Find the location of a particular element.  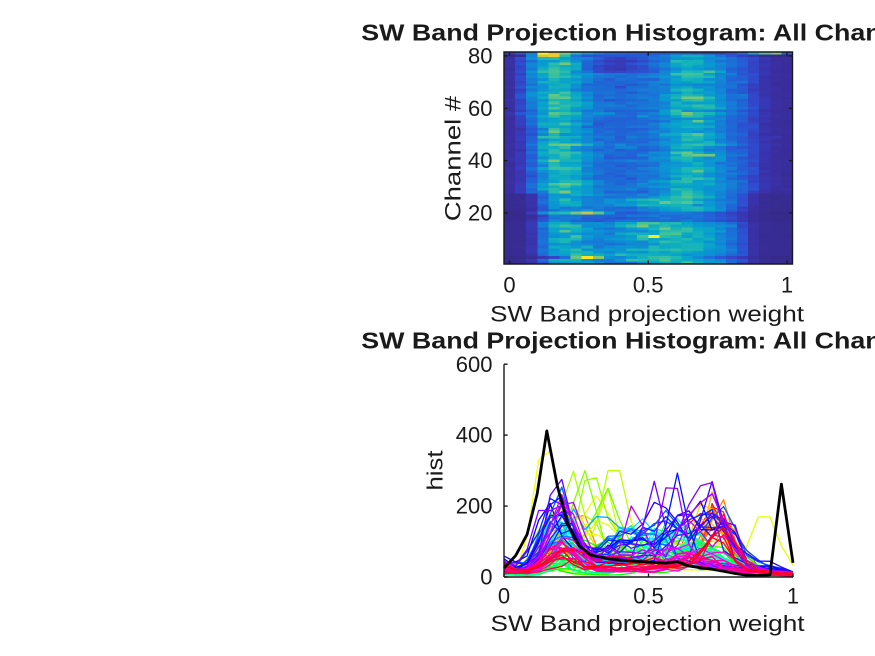

svg-text: 400 is located at coordinates (474, 435).